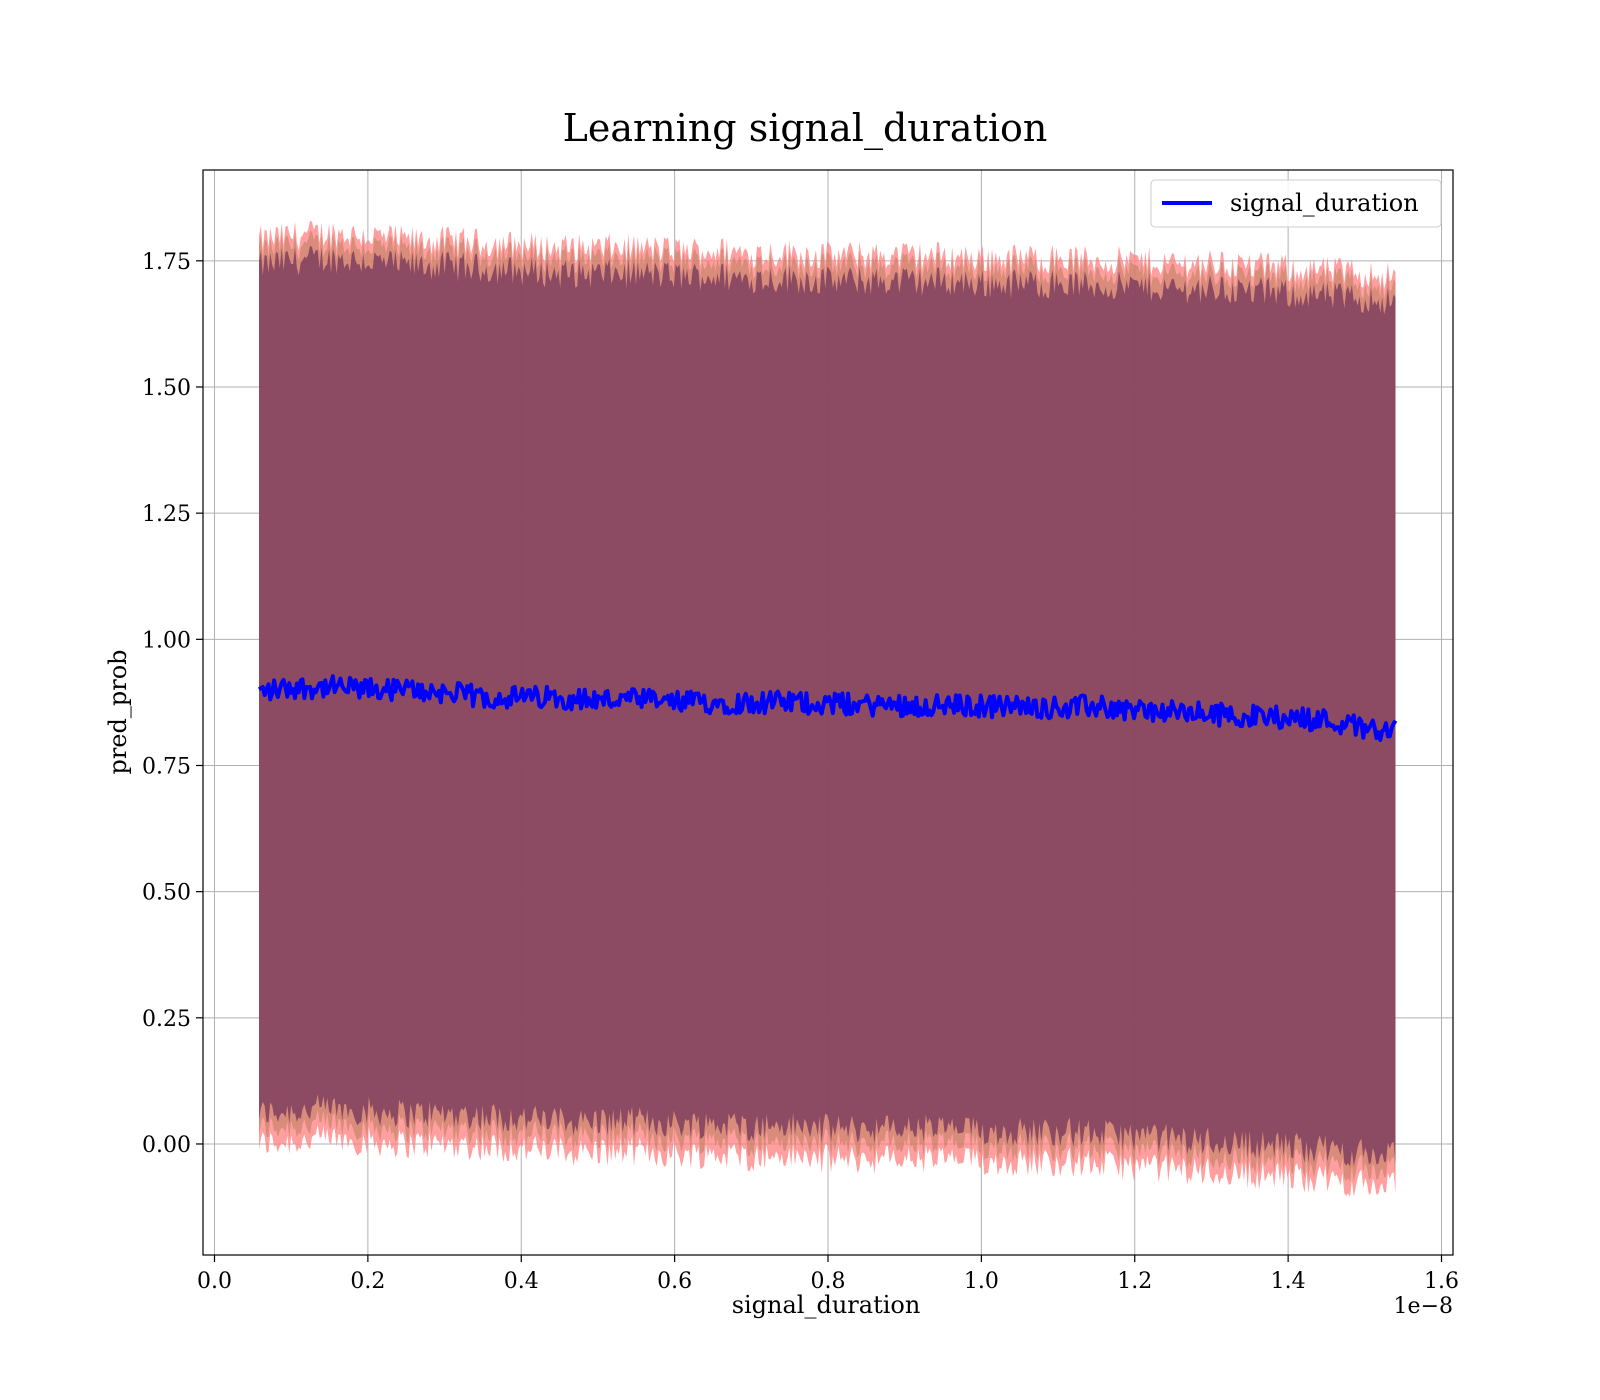 The width and height of the screenshot is (1600, 1400). What do you see at coordinates (674, 1281) in the screenshot?
I see `x-tick-label: 0.6` at bounding box center [674, 1281].